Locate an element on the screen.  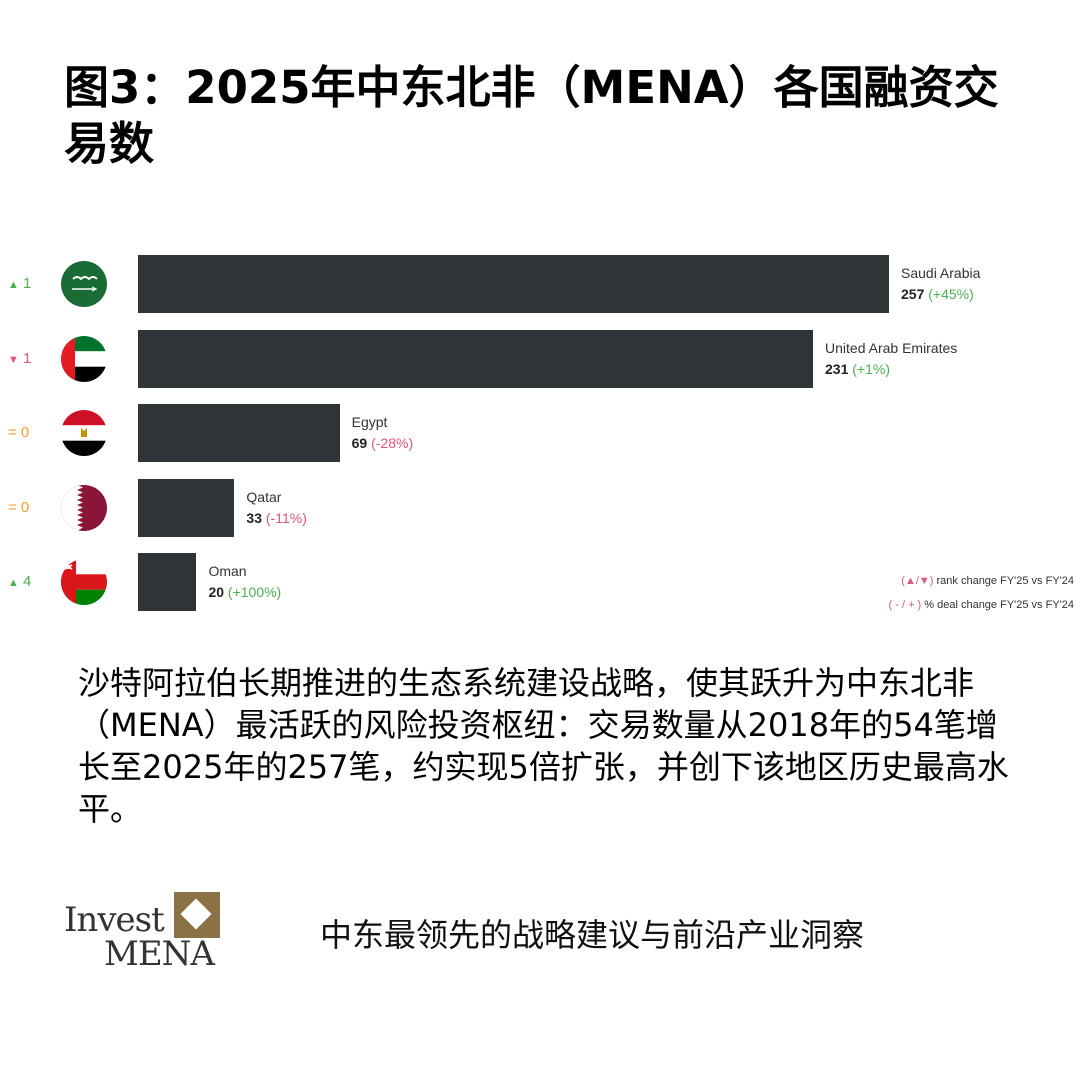
rank-change-arrow: ▼ is located at coordinates (13, 359).